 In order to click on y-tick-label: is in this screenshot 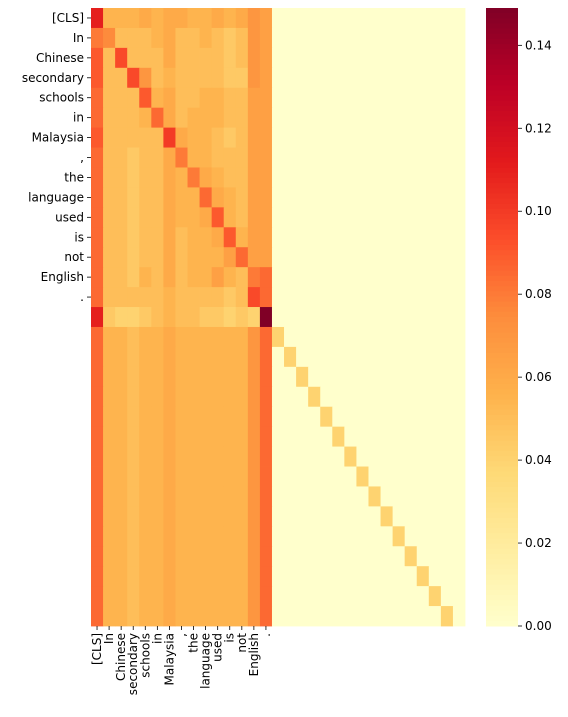, I will do `click(79, 237)`.